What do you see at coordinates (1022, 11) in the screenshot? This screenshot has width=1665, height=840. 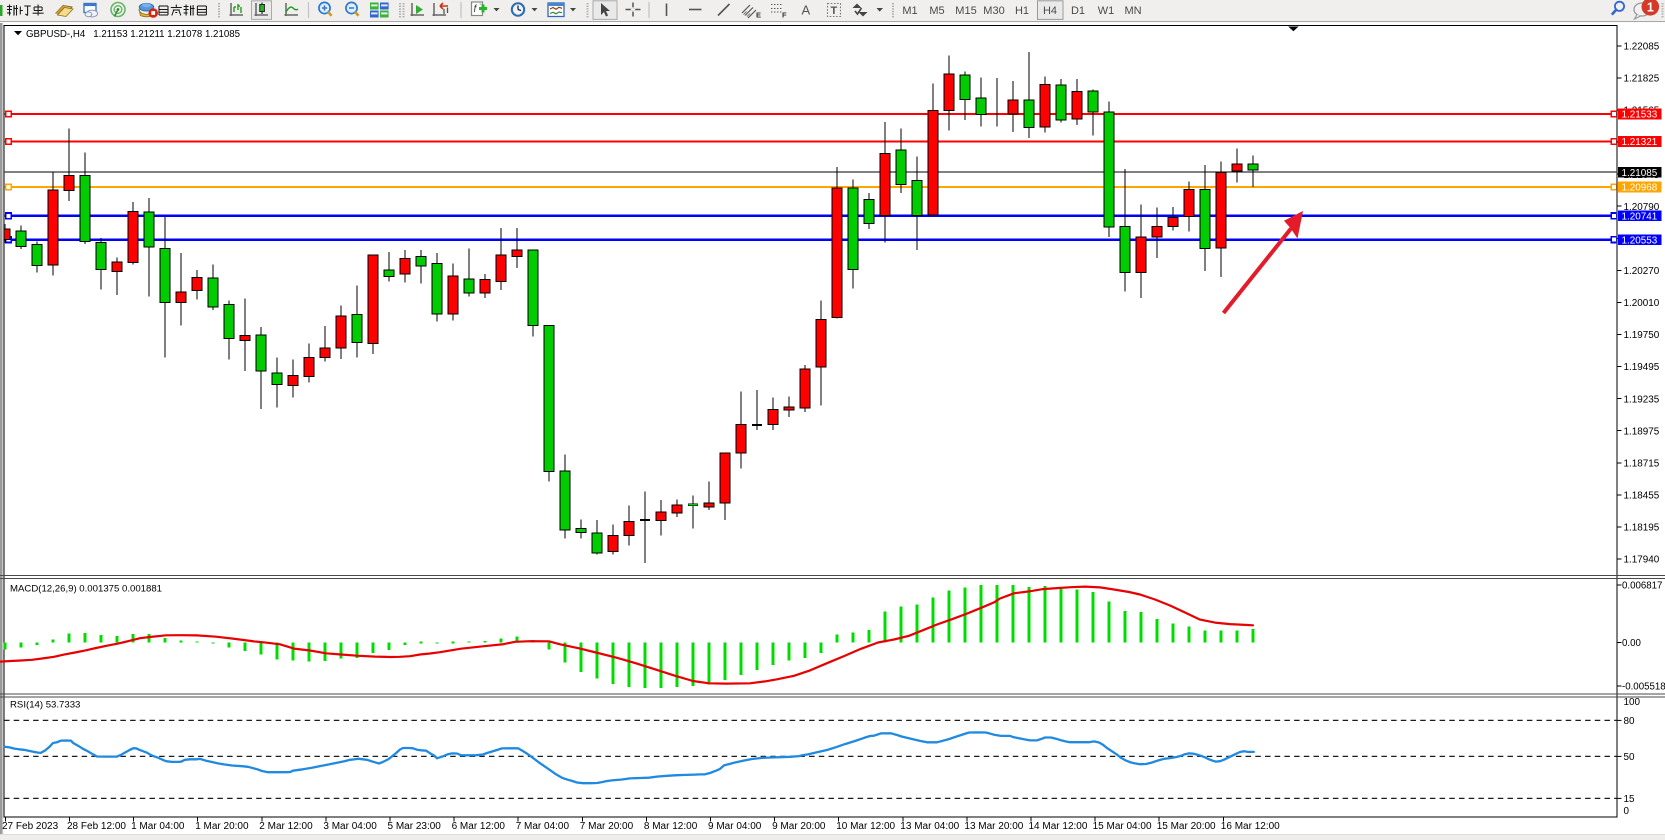 I see `svg-text: H1` at bounding box center [1022, 11].